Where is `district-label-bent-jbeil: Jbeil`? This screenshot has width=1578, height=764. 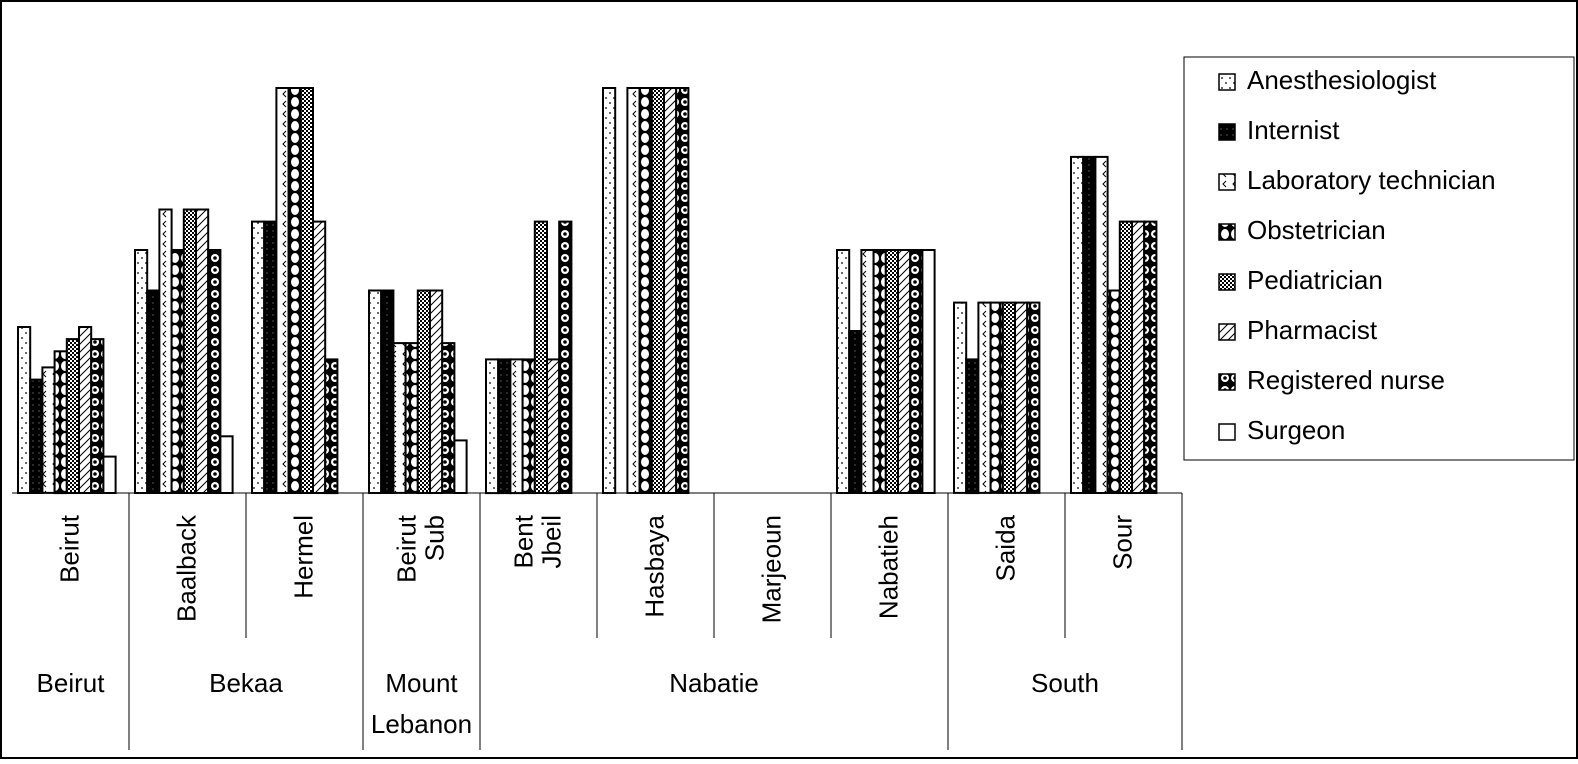 district-label-bent-jbeil: Jbeil is located at coordinates (552, 541).